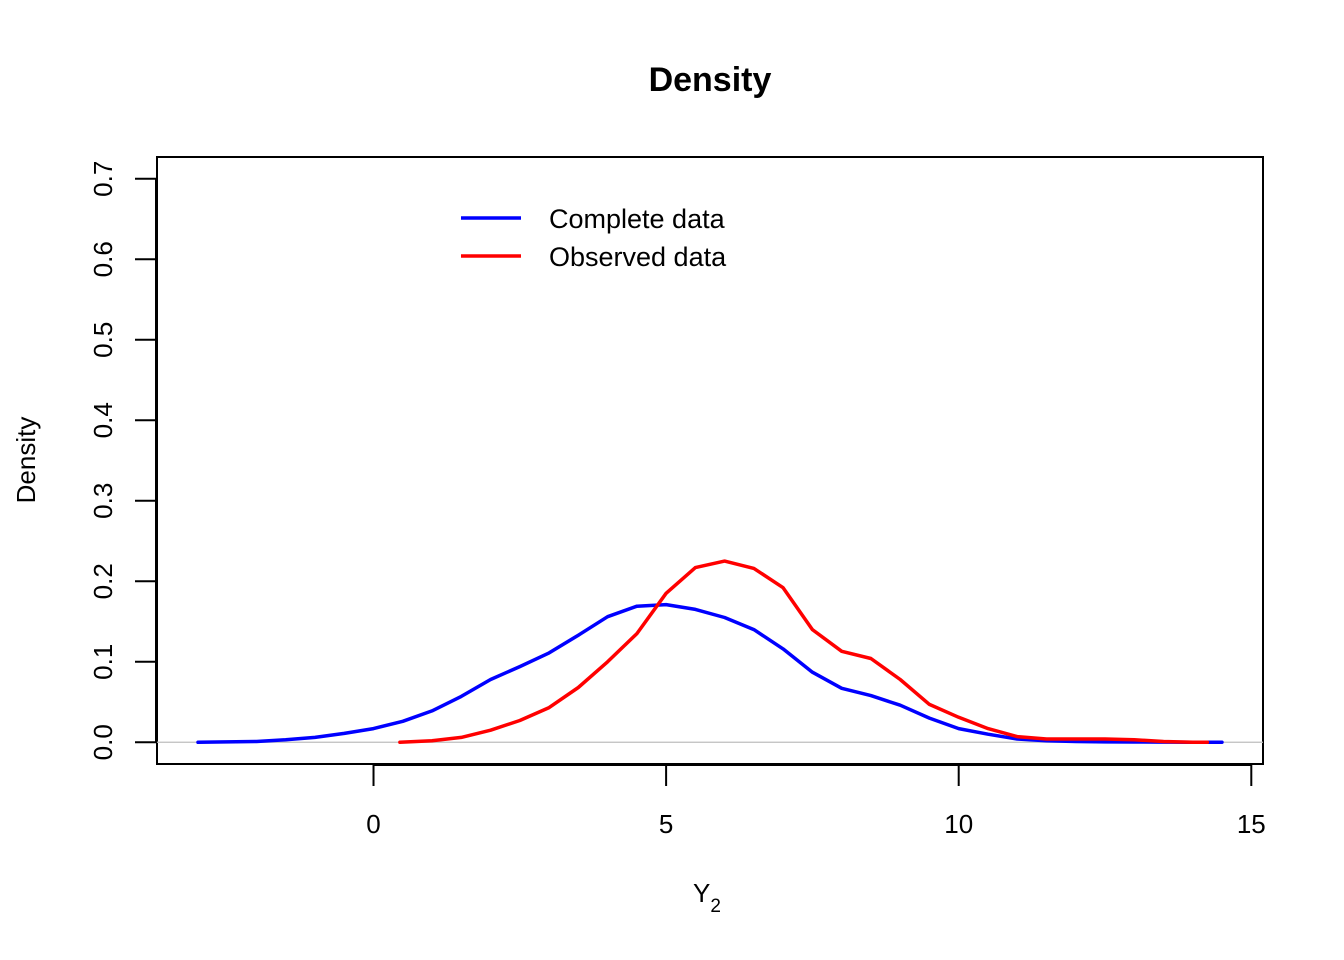 The height and width of the screenshot is (960, 1344). Describe the element at coordinates (103, 259) in the screenshot. I see `y-tick-label: 0.6` at that location.